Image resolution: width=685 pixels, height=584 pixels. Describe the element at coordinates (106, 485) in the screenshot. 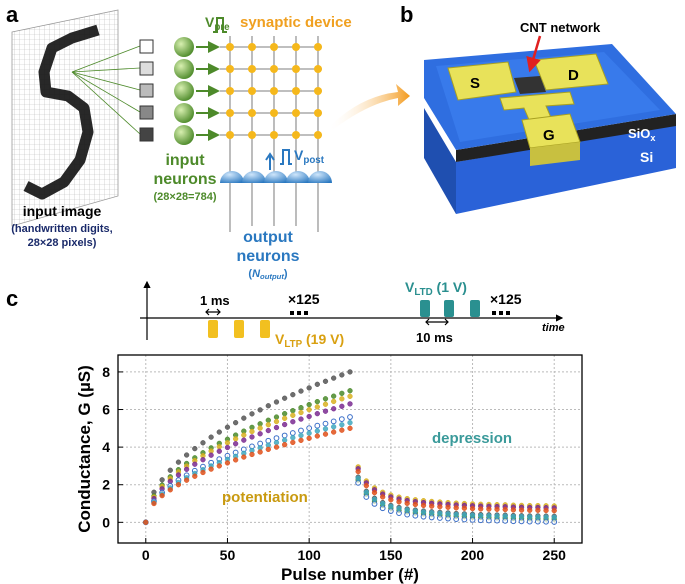

I see `y-tick-label: 2` at that location.